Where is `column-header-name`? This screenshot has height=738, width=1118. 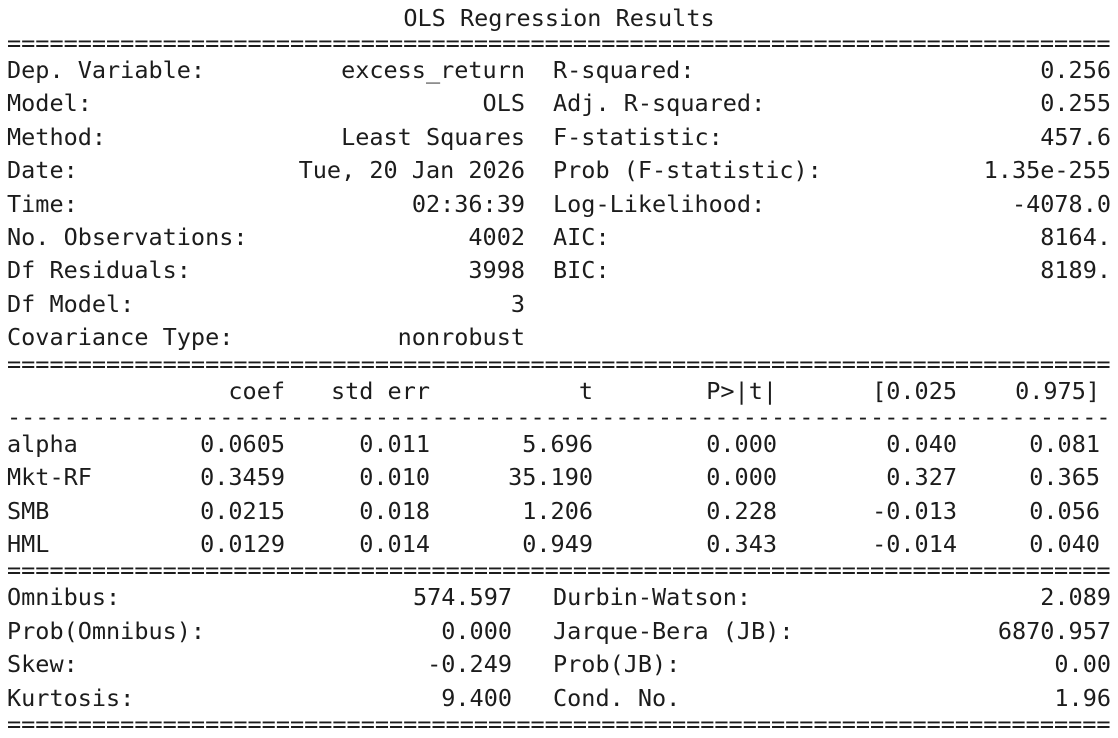 column-header-name is located at coordinates (67, 391).